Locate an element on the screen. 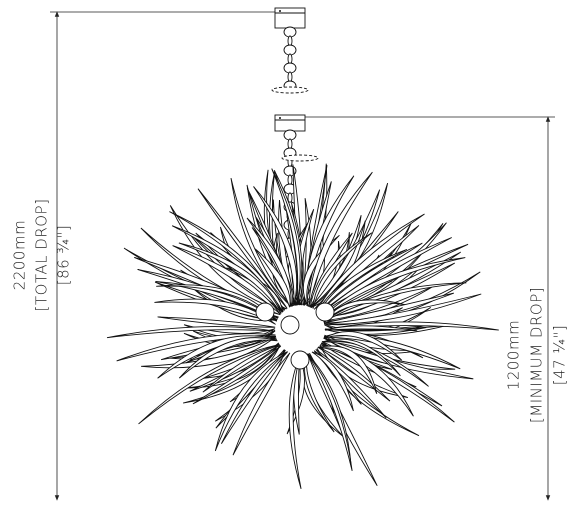 The width and height of the screenshot is (572, 505). label: [MINIMUM DROP] is located at coordinates (537, 355).